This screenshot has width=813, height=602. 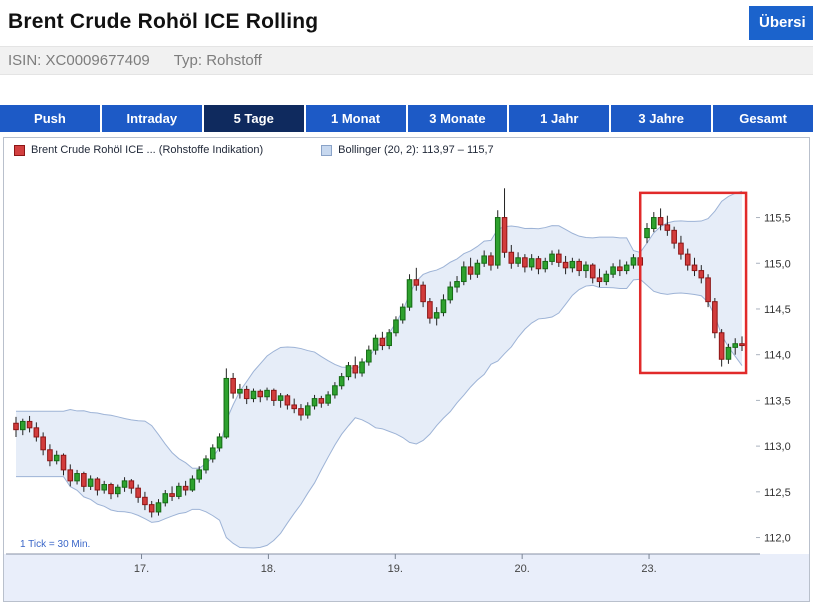 What do you see at coordinates (777, 264) in the screenshot?
I see `y-tick-label: 115,0` at bounding box center [777, 264].